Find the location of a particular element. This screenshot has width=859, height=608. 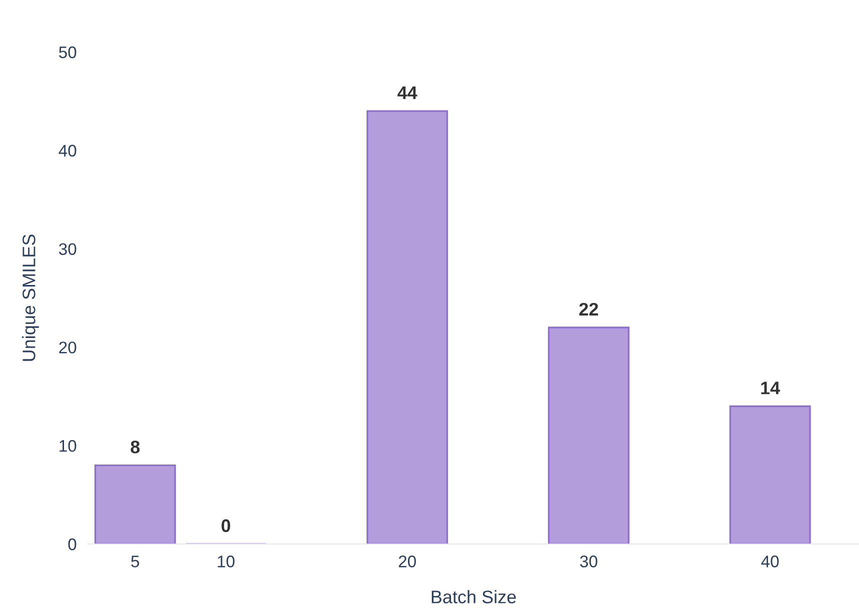

y-axis-title: Unique SMILES is located at coordinates (30, 297).